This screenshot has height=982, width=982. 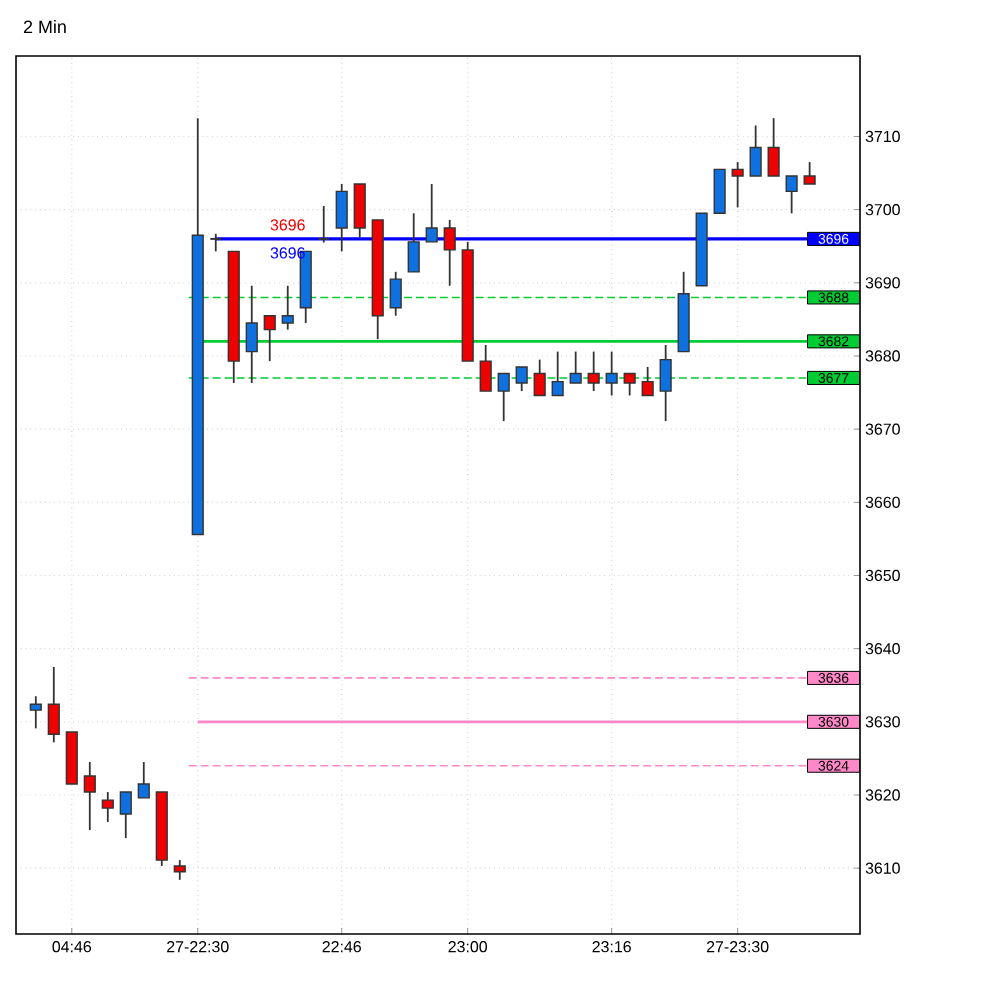 What do you see at coordinates (44, 27) in the screenshot?
I see `chart-title: 2 Min` at bounding box center [44, 27].